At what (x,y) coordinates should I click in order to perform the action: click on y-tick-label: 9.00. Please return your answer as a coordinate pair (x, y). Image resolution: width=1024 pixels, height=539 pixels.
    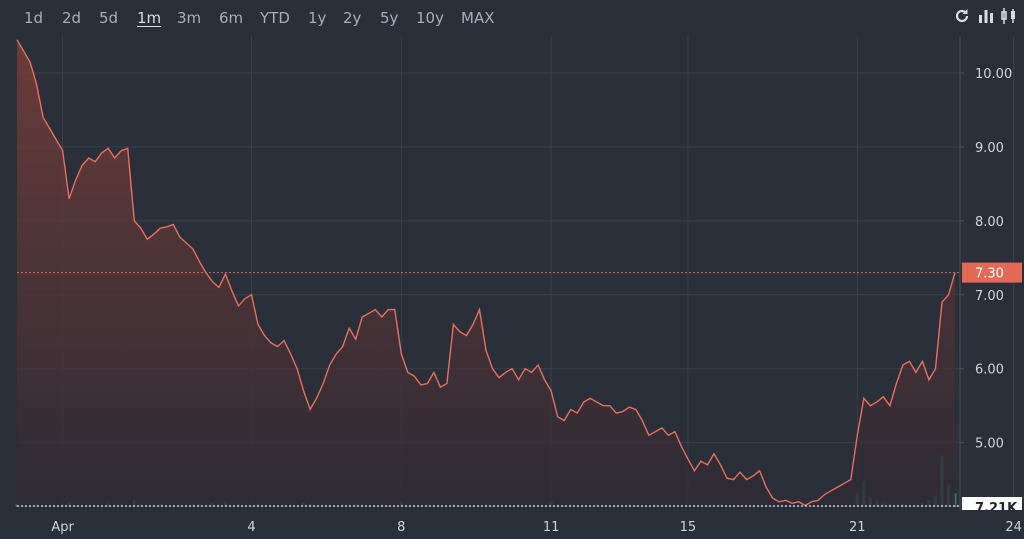
    Looking at the image, I should click on (989, 148).